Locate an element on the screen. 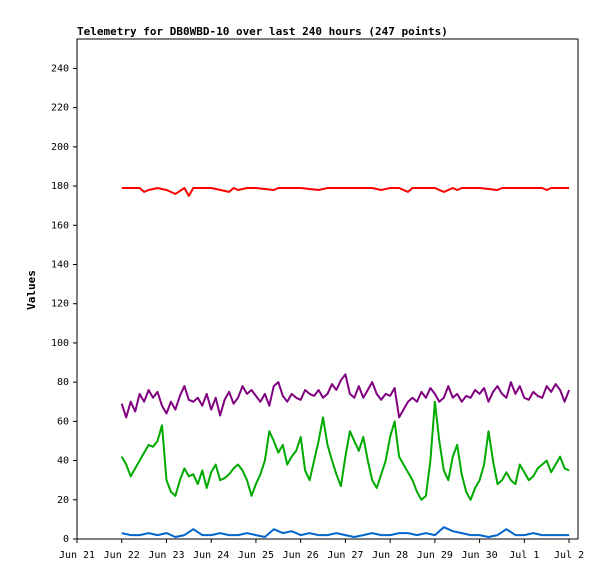 The height and width of the screenshot is (579, 615). x-tick-label-0: Jun 21 is located at coordinates (77, 555).